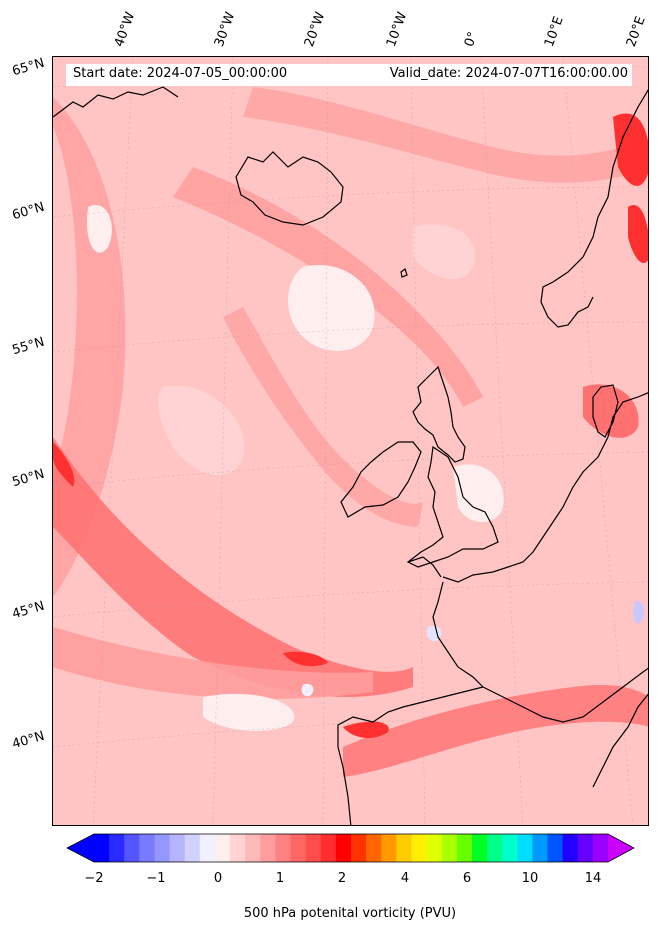 The height and width of the screenshot is (936, 659). I want to click on longitude-label: 10°E, so click(554, 32).